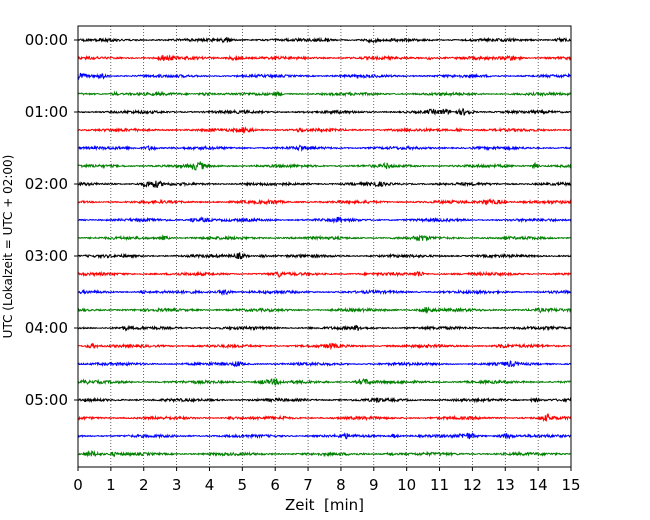  Describe the element at coordinates (111, 485) in the screenshot. I see `x-tick-label: 1` at that location.